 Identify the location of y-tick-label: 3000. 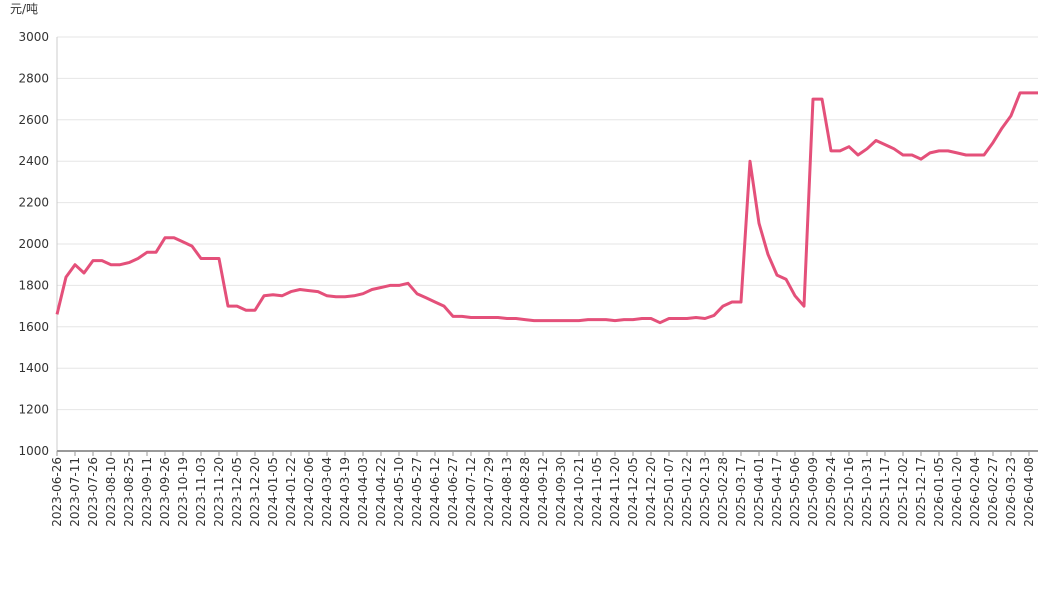
(33, 37).